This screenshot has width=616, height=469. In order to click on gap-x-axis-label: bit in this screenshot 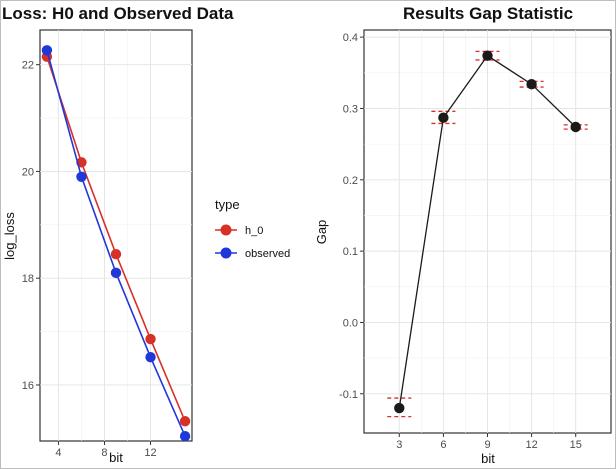, I will do `click(488, 458)`.